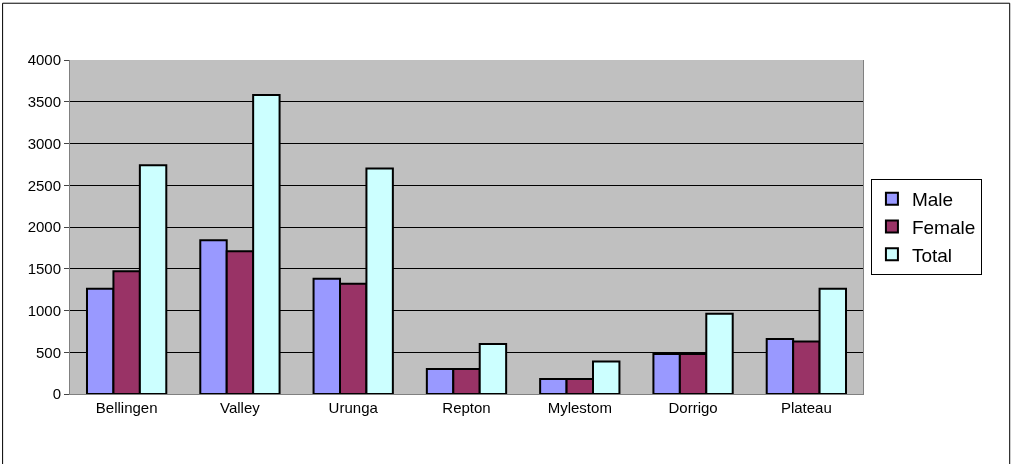 Image resolution: width=1013 pixels, height=464 pixels. Describe the element at coordinates (44, 60) in the screenshot. I see `y-tick-label: 4000` at that location.